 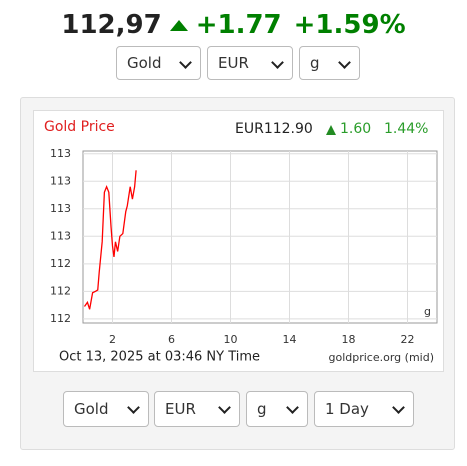 I want to click on select-text: 1 Day, so click(x=347, y=409).